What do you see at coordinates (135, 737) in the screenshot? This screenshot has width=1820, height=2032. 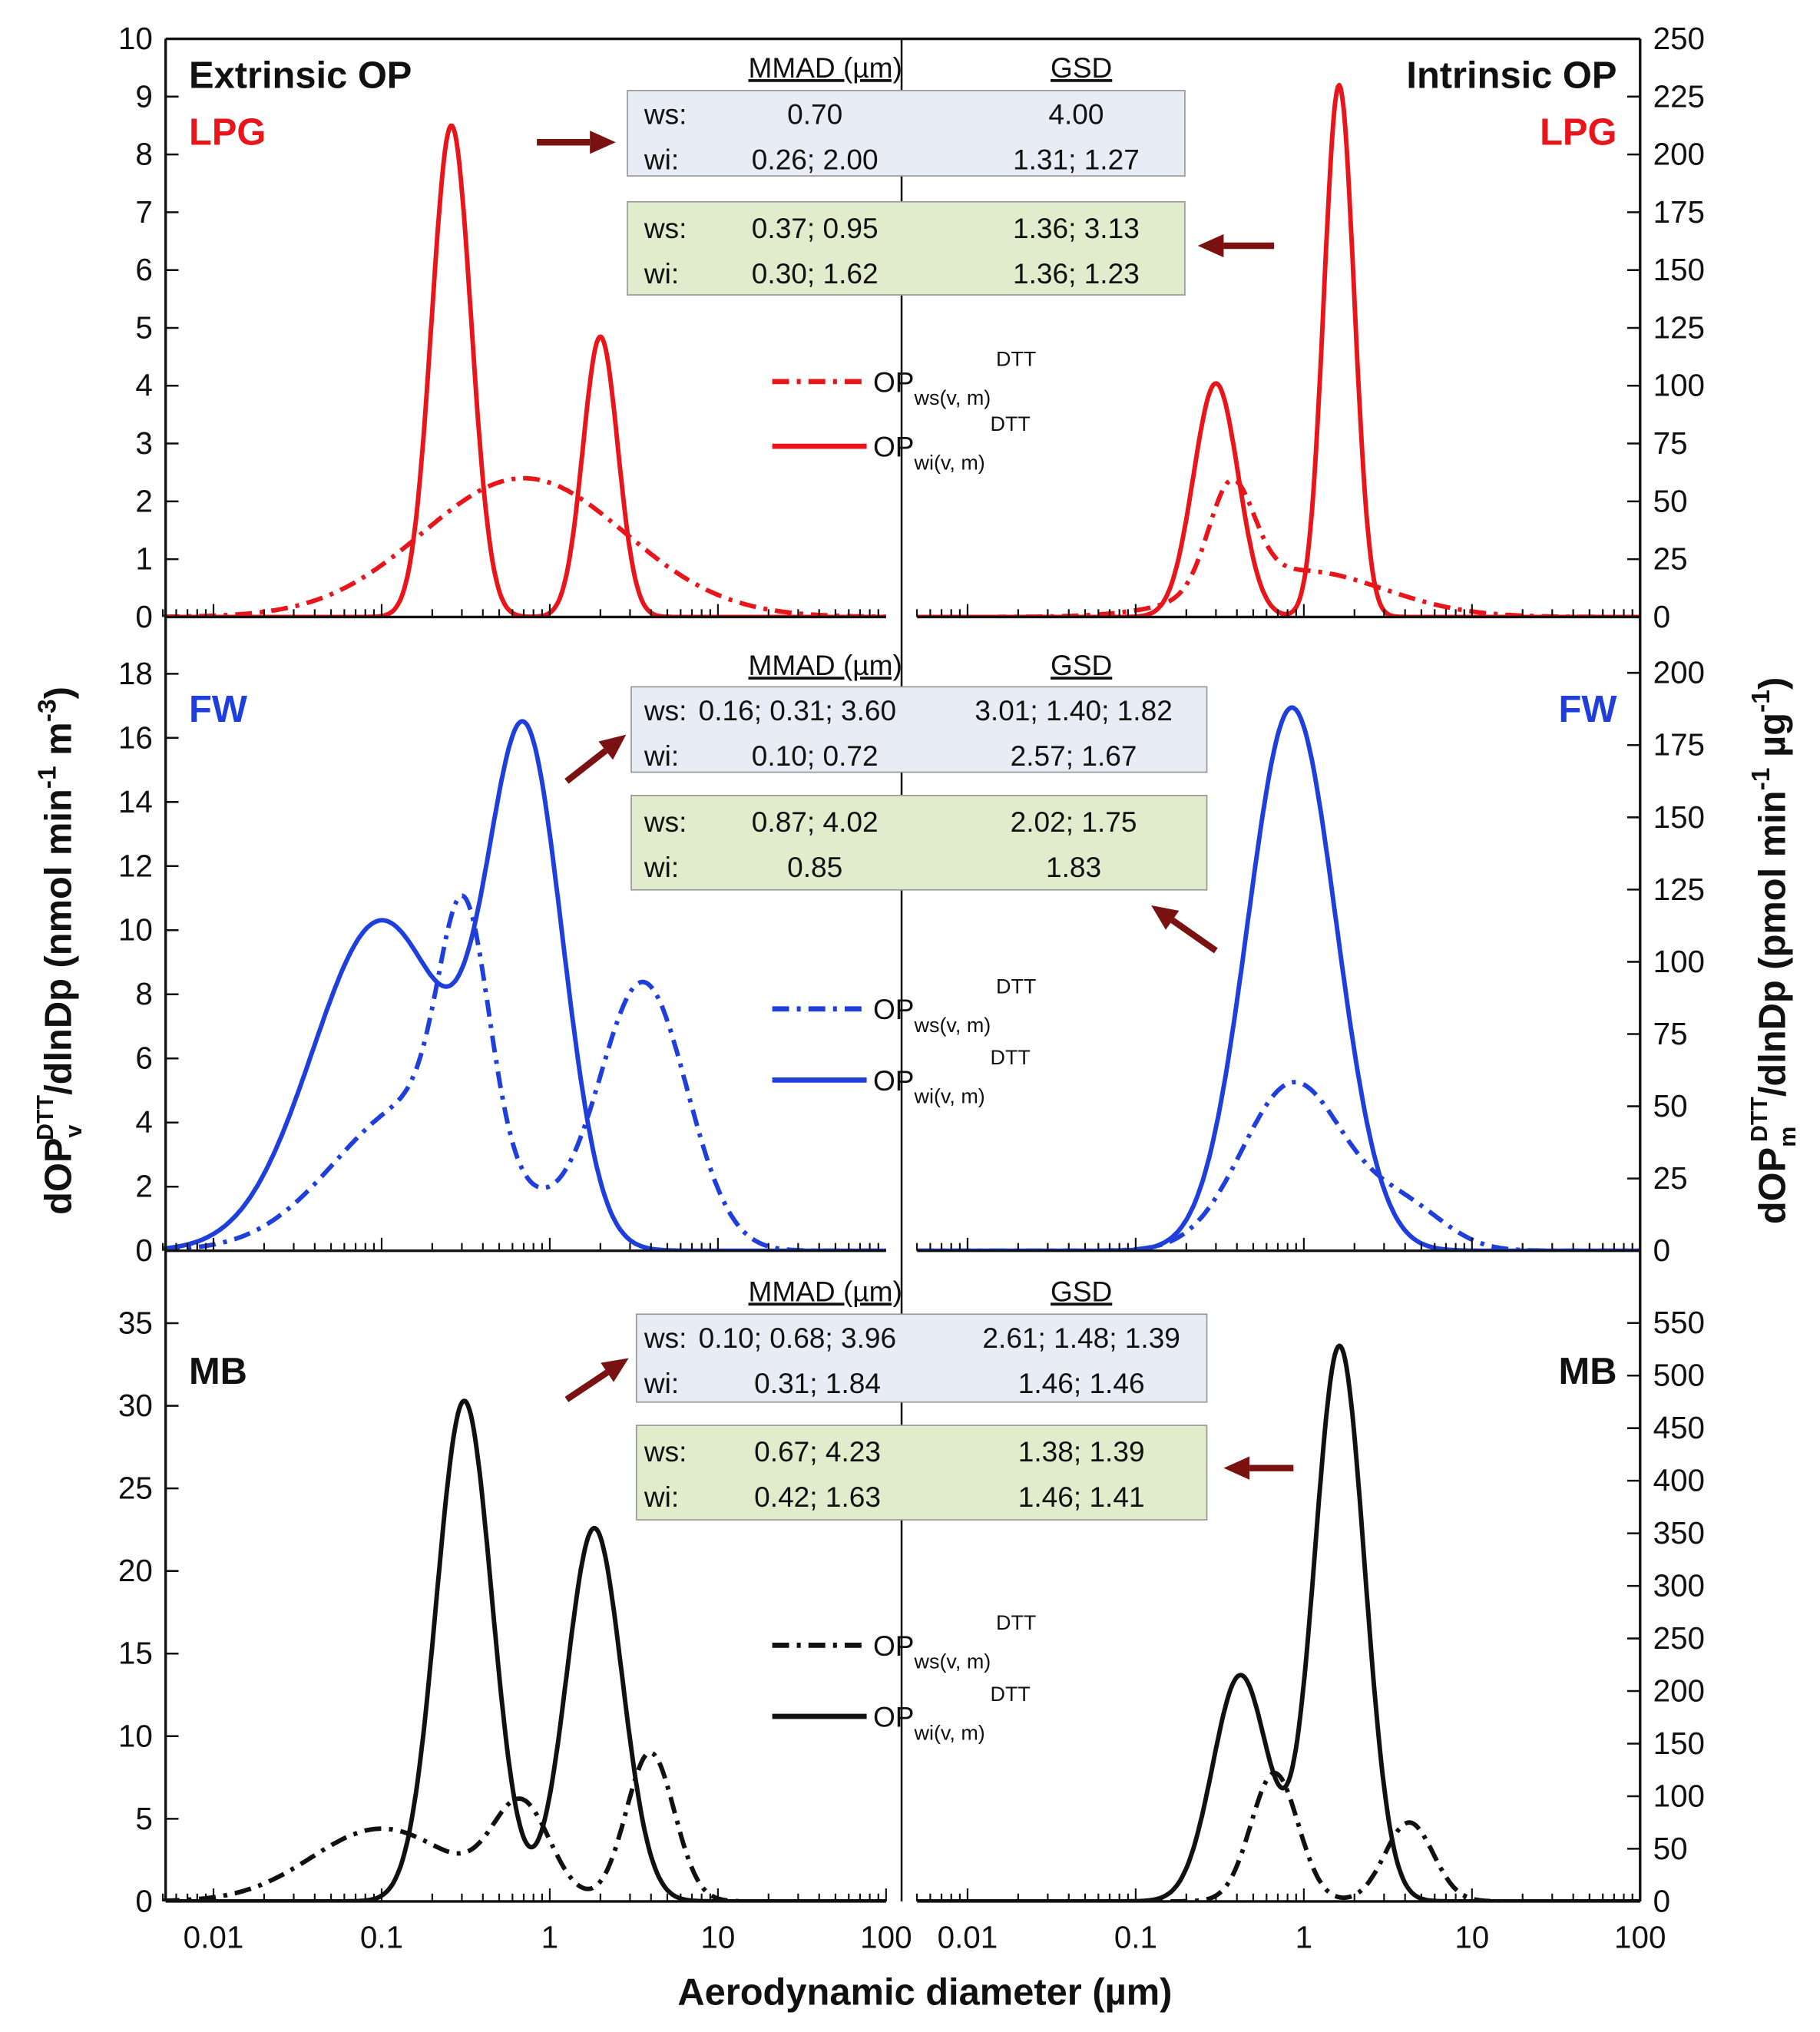 I see `y-tick-label: 16` at bounding box center [135, 737].